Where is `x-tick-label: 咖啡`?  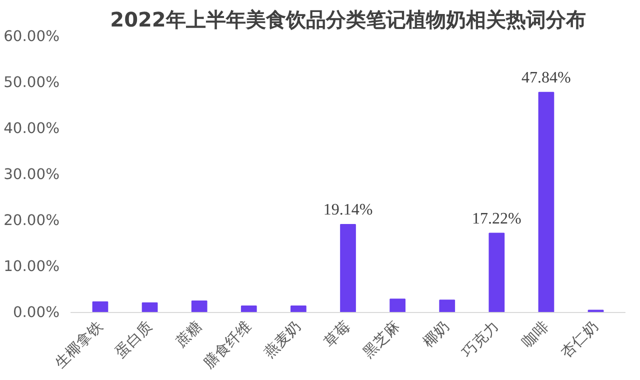 x-tick-label: 咖啡 is located at coordinates (535, 334).